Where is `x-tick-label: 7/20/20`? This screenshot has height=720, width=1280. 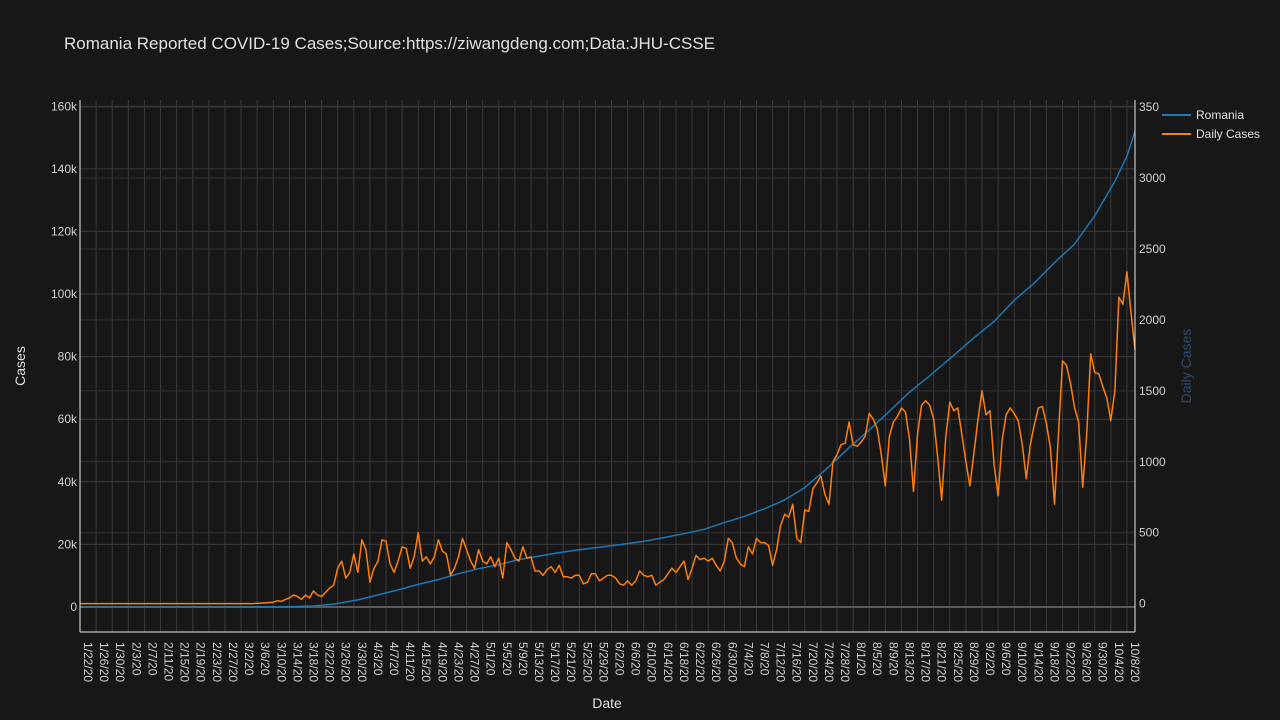 x-tick-label: 7/20/20 is located at coordinates (813, 662).